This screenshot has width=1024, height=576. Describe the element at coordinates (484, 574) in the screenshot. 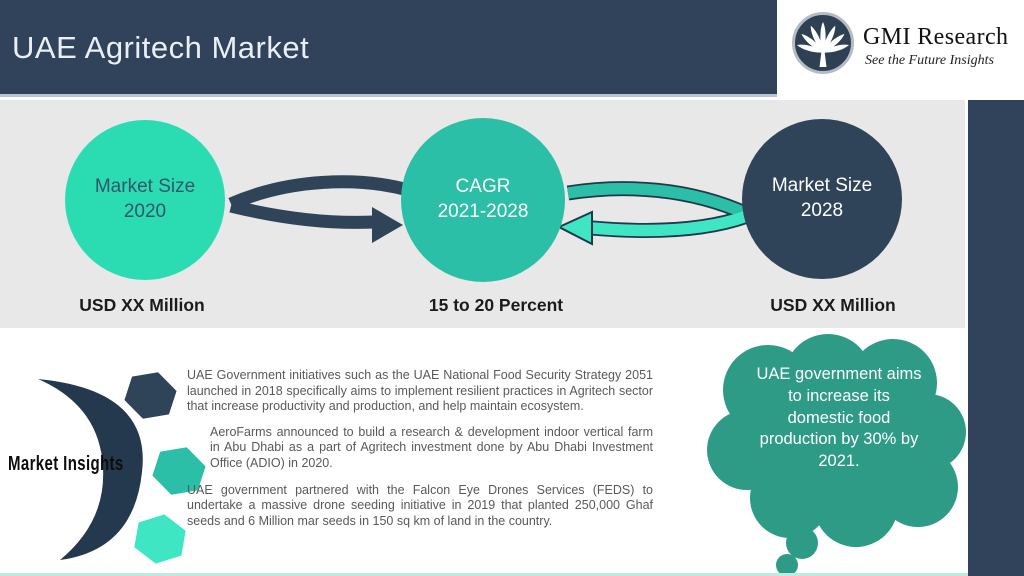

I see `bottom-accent-line` at that location.